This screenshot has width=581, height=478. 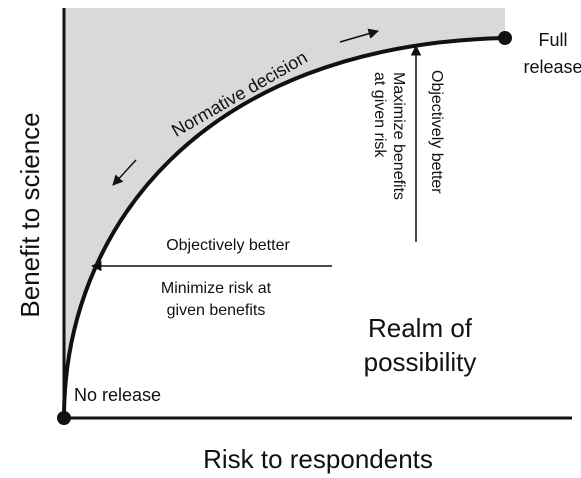 I want to click on region-label: possibility, so click(x=420, y=362).